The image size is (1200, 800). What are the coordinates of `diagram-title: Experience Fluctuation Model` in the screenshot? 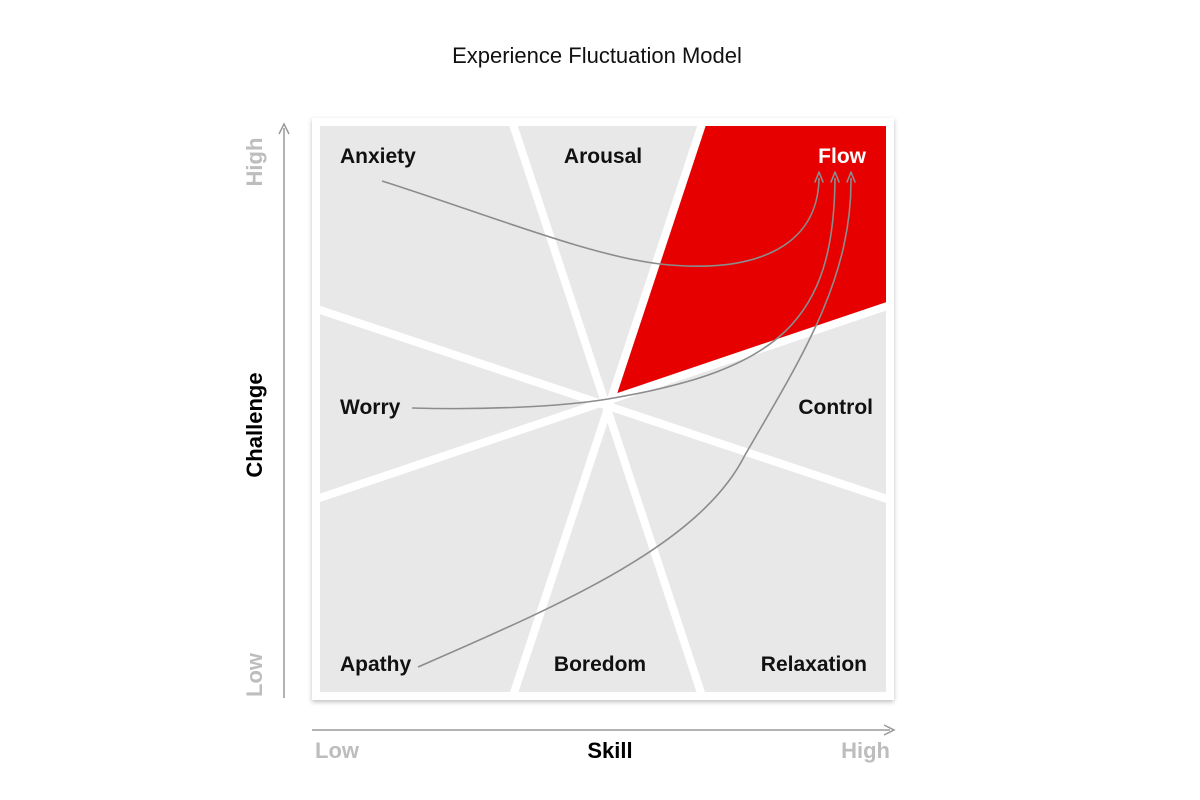 It's located at (597, 55).